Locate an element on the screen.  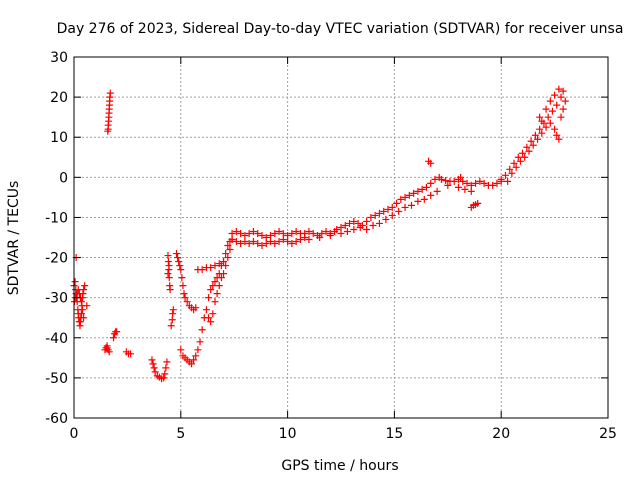
y-tick-label: 20 is located at coordinates (59, 98).